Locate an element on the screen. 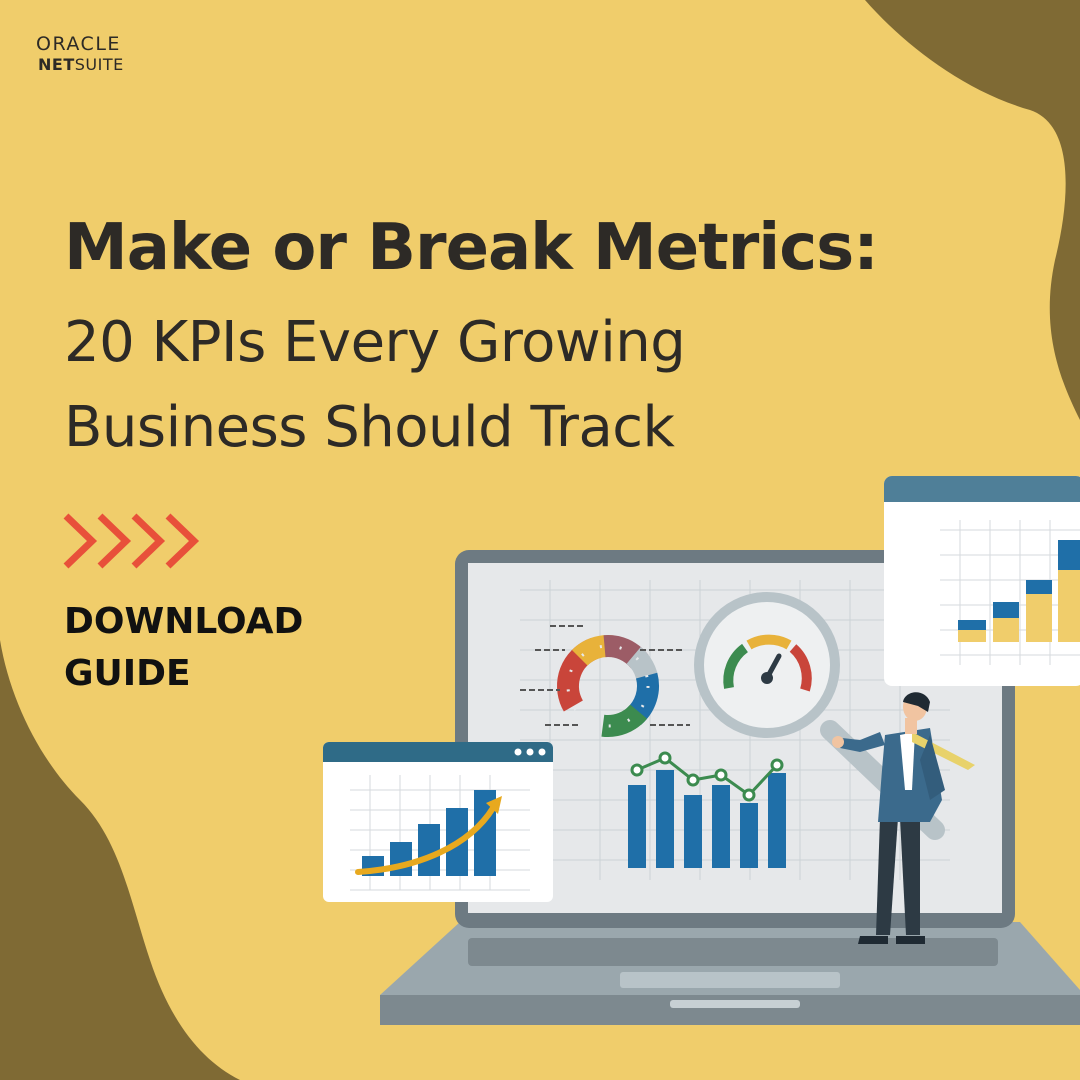 Image resolution: width=1080 pixels, height=1080 pixels. logo-line2: NETSUITE is located at coordinates (80, 65).